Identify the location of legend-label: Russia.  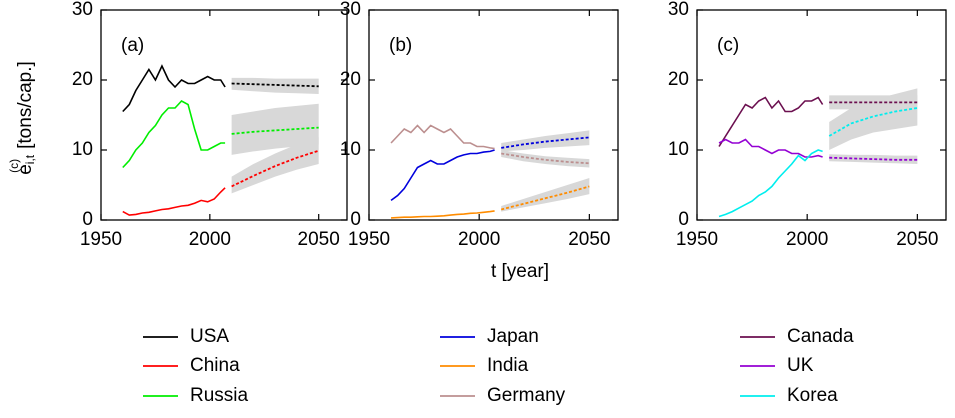
(219, 395).